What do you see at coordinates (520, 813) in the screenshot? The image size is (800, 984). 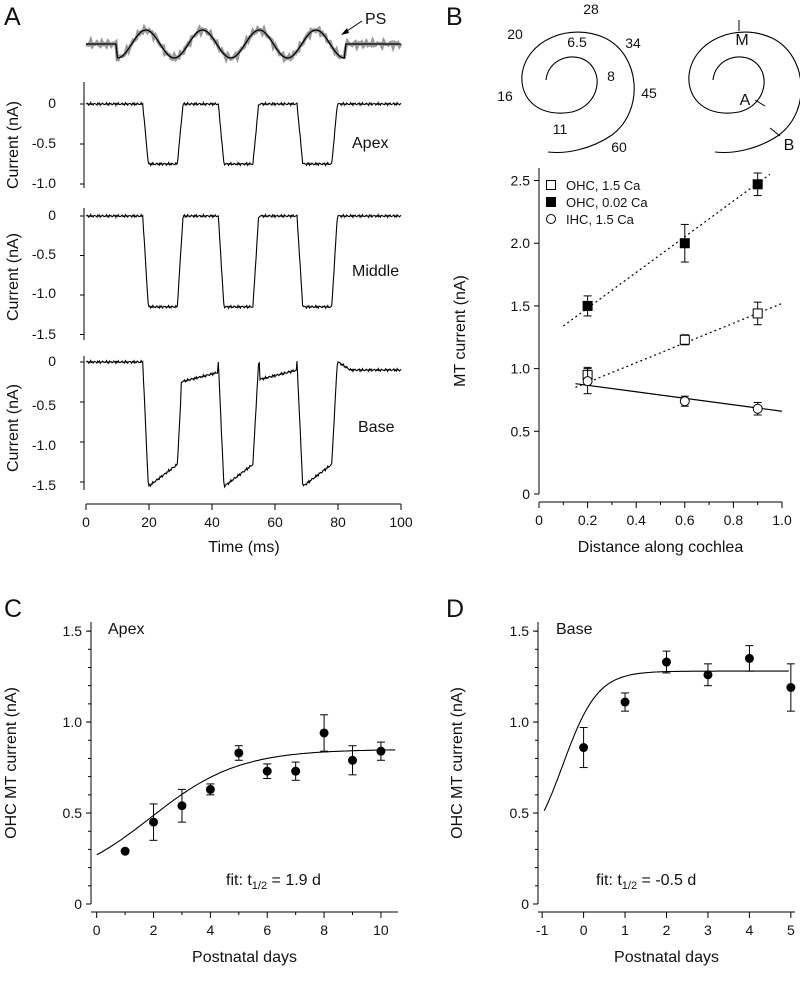 I see `d-ytick-label: 0.5` at bounding box center [520, 813].